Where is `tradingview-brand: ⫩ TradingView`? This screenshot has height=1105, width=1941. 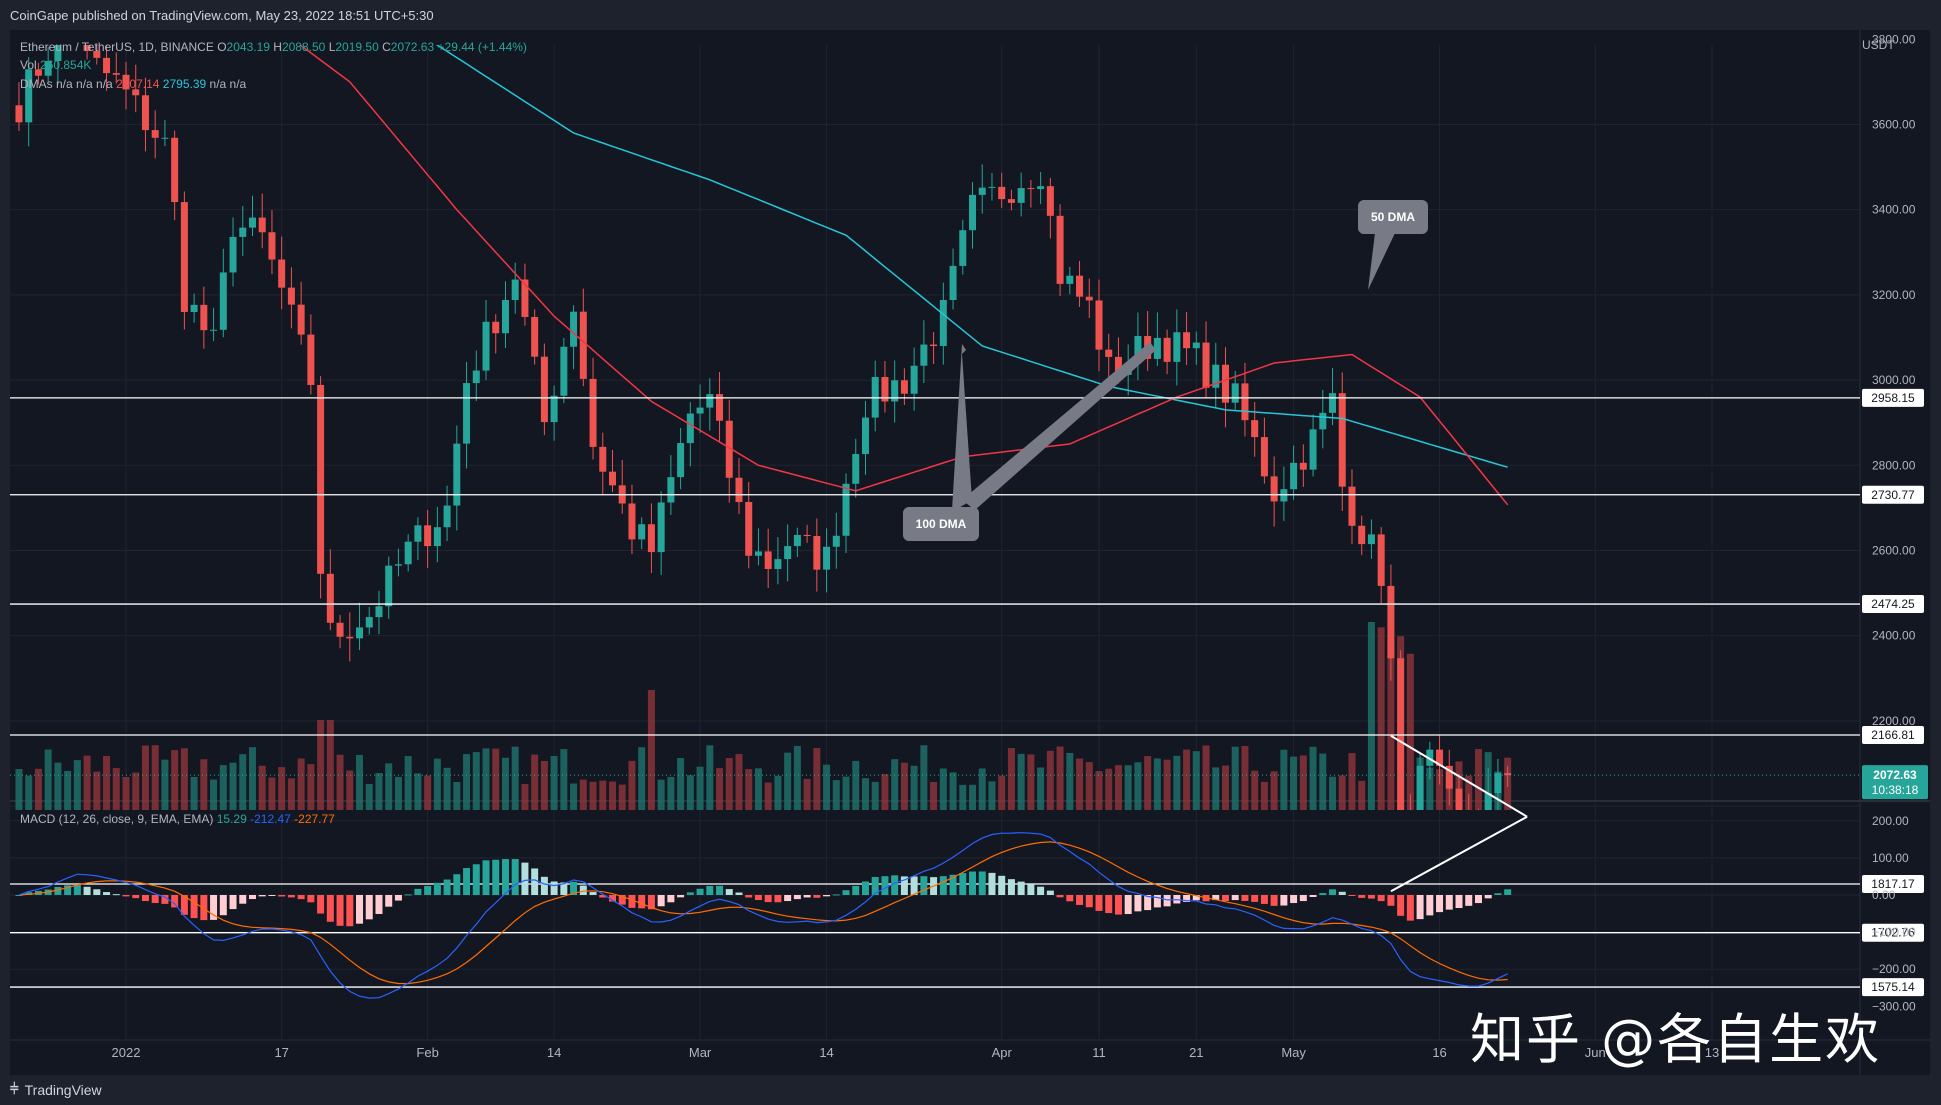
tradingview-brand: ⫩ TradingView is located at coordinates (56, 1089).